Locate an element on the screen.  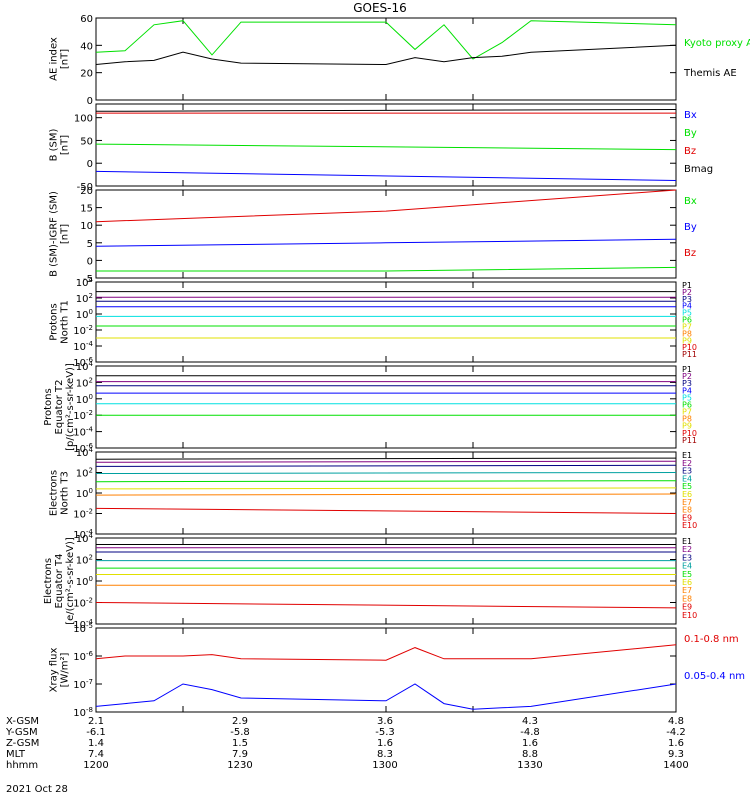
footer-value: 7.4 is located at coordinates (96, 754).